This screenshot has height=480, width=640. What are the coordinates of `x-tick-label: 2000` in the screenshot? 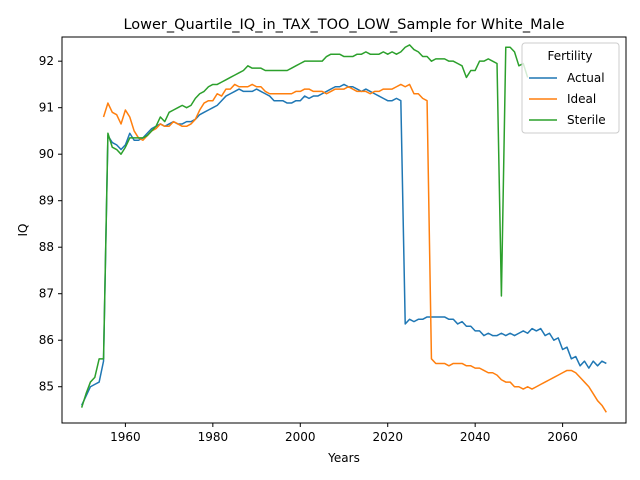 It's located at (300, 437).